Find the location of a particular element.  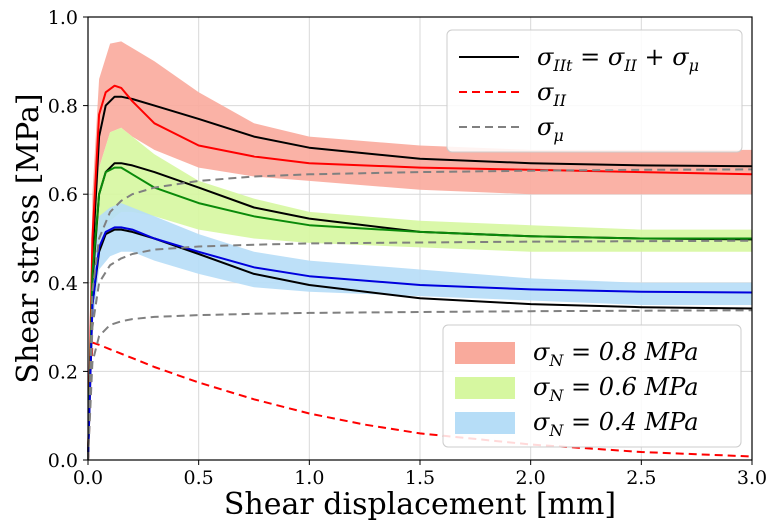

y-tick-label: 0.8 is located at coordinates (63, 107).